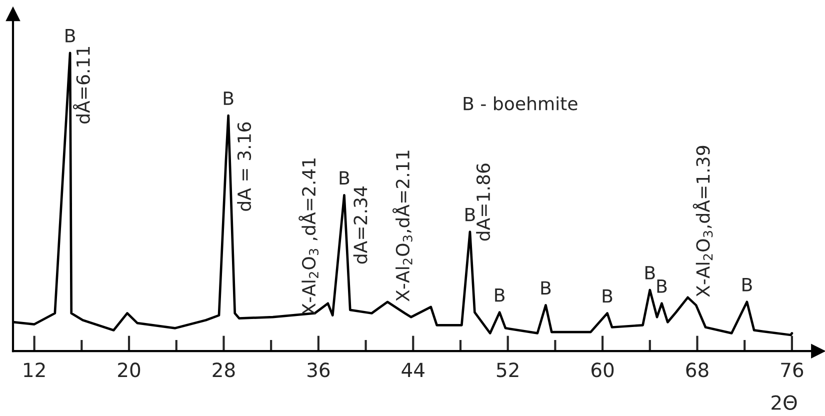 The width and height of the screenshot is (825, 416). What do you see at coordinates (360, 225) in the screenshot?
I see `annotation: dA=2.34` at bounding box center [360, 225].